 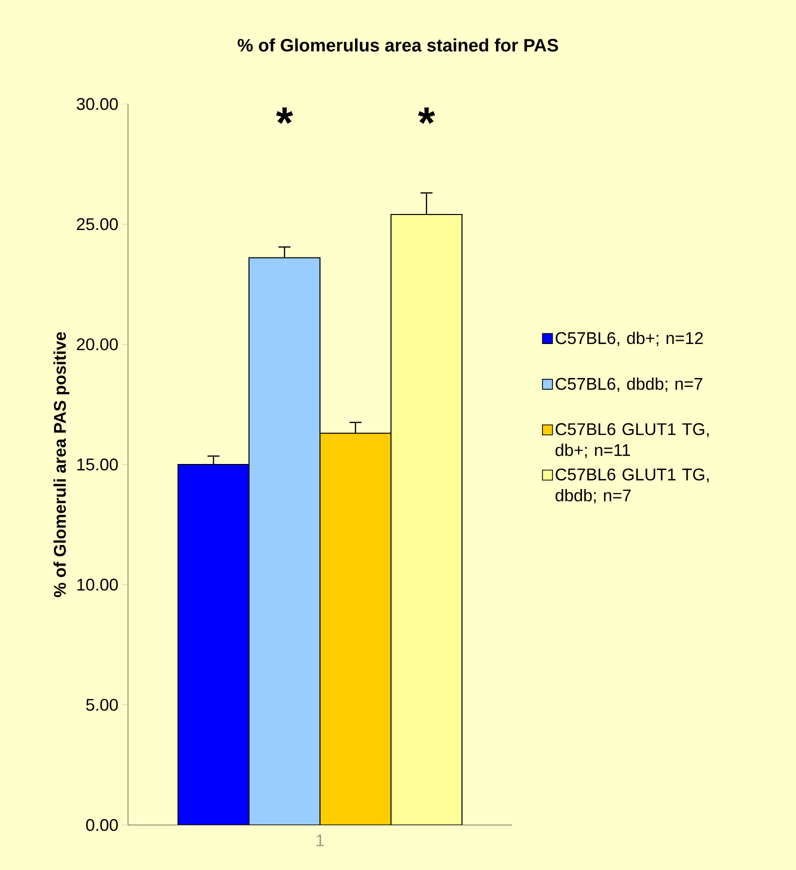 I want to click on x-tick-label: 1, so click(x=320, y=840).